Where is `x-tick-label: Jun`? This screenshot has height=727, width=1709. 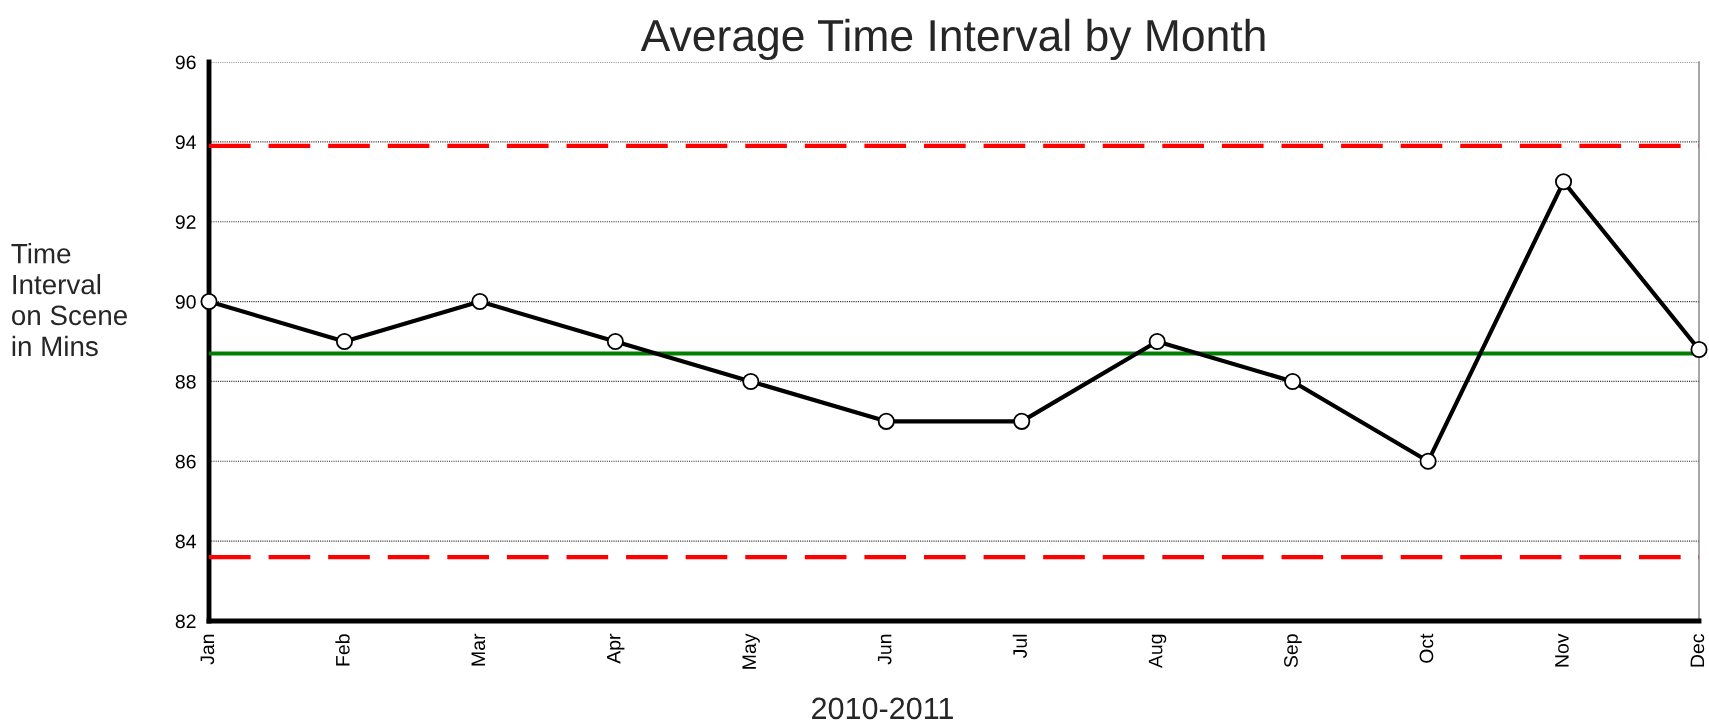 x-tick-label: Jun is located at coordinates (884, 649).